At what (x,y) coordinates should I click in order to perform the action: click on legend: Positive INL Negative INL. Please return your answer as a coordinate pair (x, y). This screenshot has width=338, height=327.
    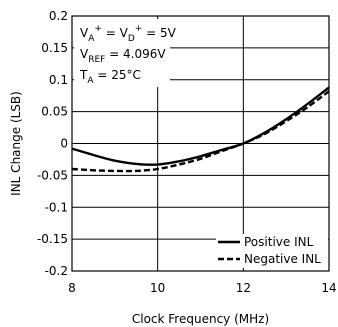
    Looking at the image, I should click on (272, 251).